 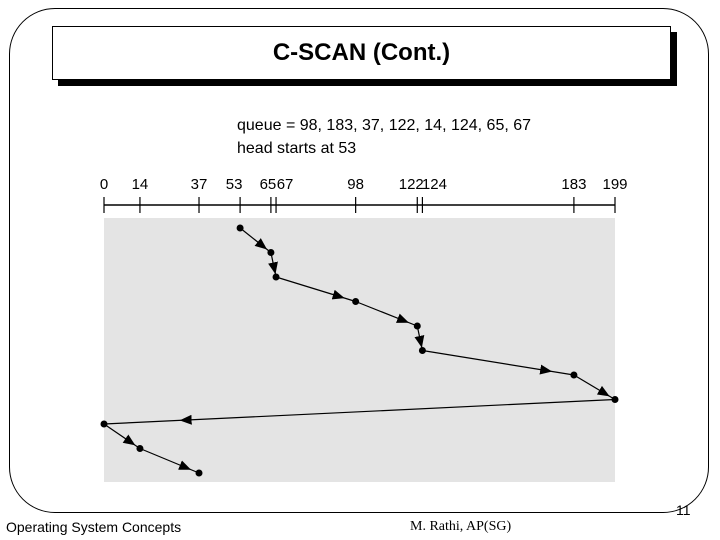 What do you see at coordinates (140, 184) in the screenshot?
I see `tick-label: 14` at bounding box center [140, 184].